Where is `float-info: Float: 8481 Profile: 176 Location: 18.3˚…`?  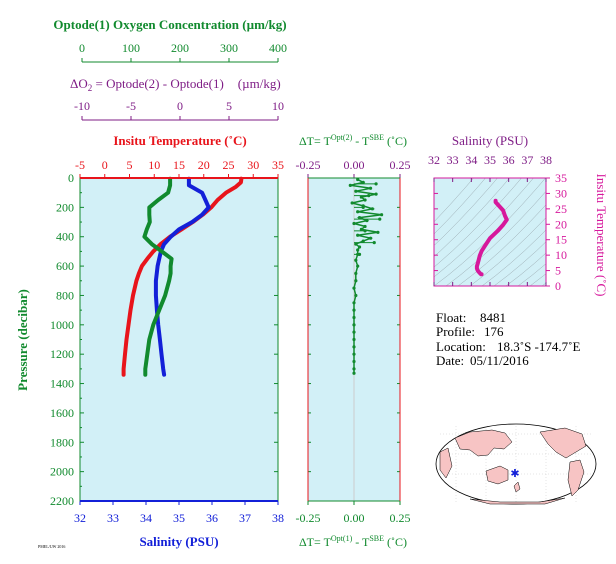
float-info: Float: 8481 Profile: 176 Location: 18.3˚… is located at coordinates (508, 339).